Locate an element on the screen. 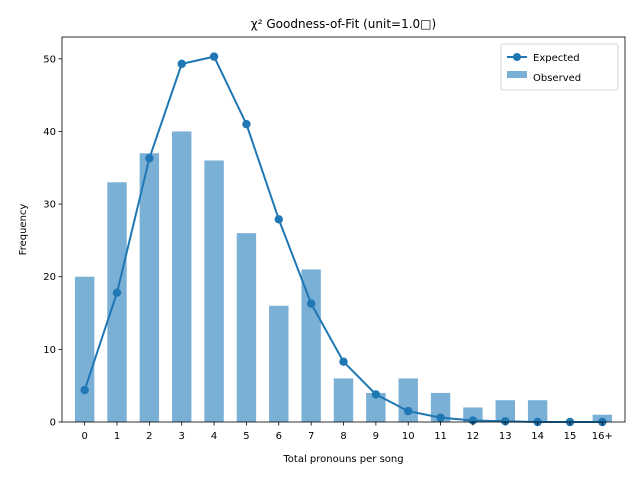  x-tick-label-3: 3 is located at coordinates (182, 436).